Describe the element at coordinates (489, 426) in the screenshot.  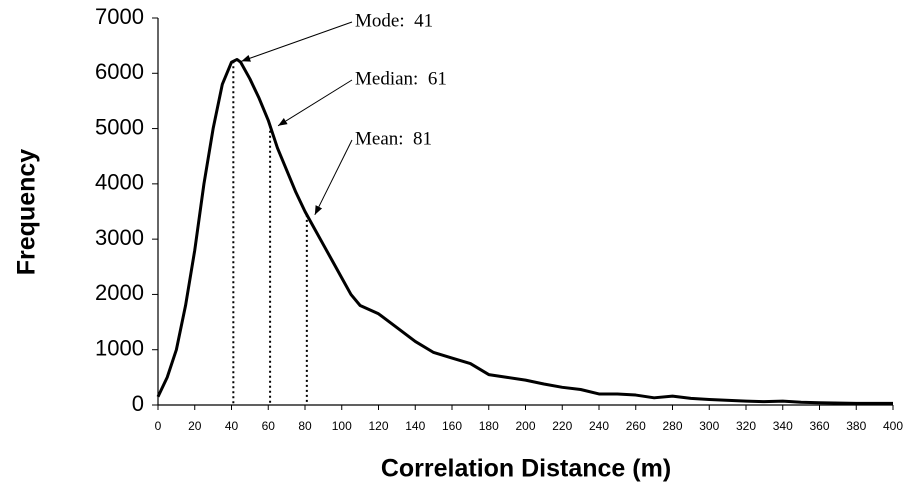
I see `x-tick-label: 180` at that location.